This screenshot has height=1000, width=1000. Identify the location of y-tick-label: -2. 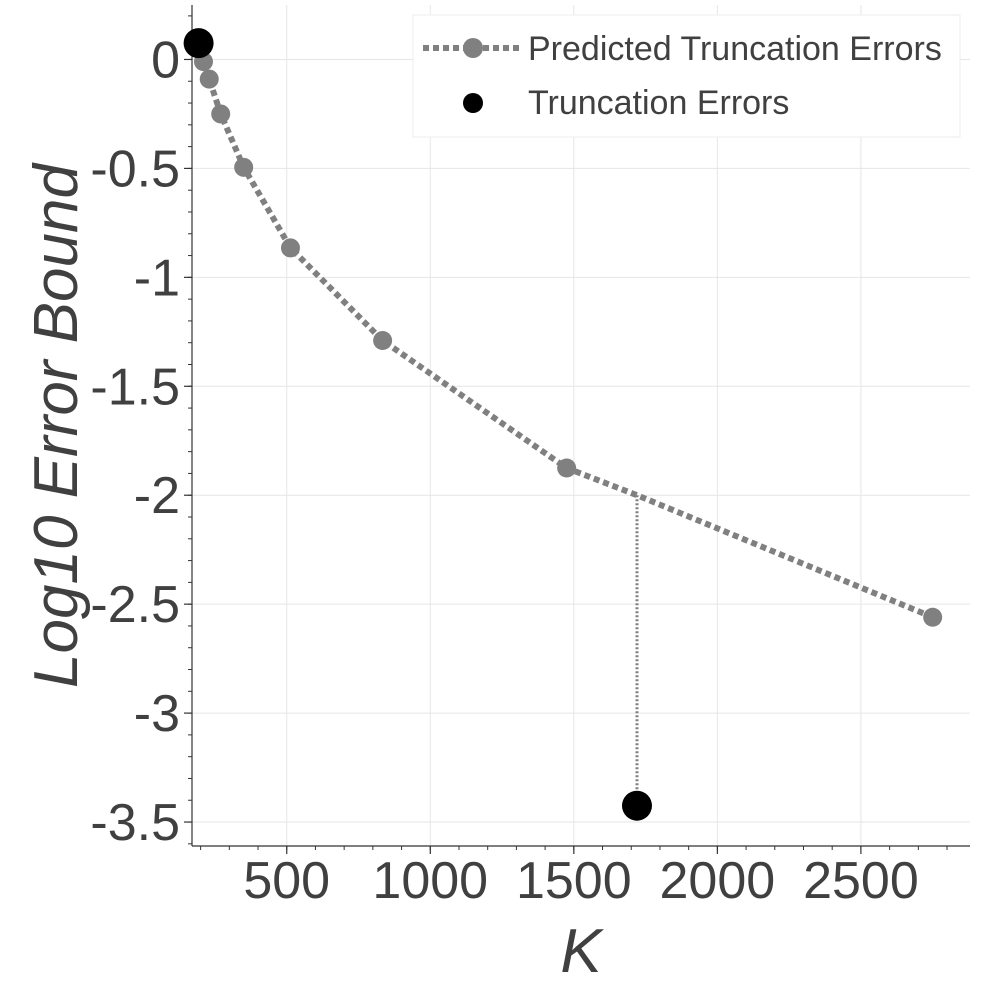
(157, 496).